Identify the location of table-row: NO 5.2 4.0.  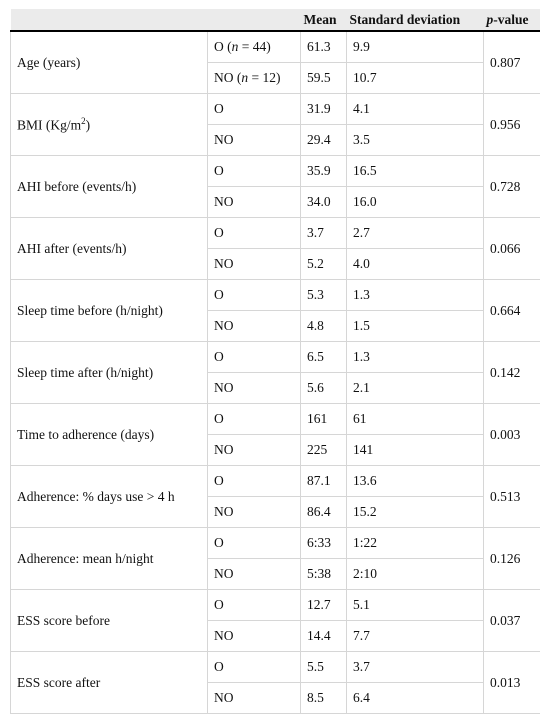
(276, 264).